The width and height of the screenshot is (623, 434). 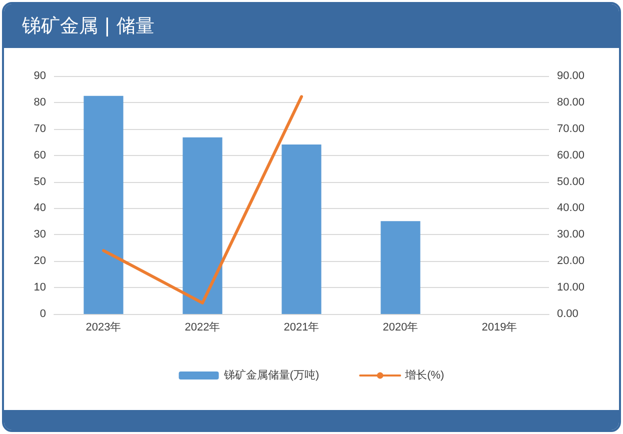 I want to click on y2-tick-label: 90.00, so click(x=571, y=76).